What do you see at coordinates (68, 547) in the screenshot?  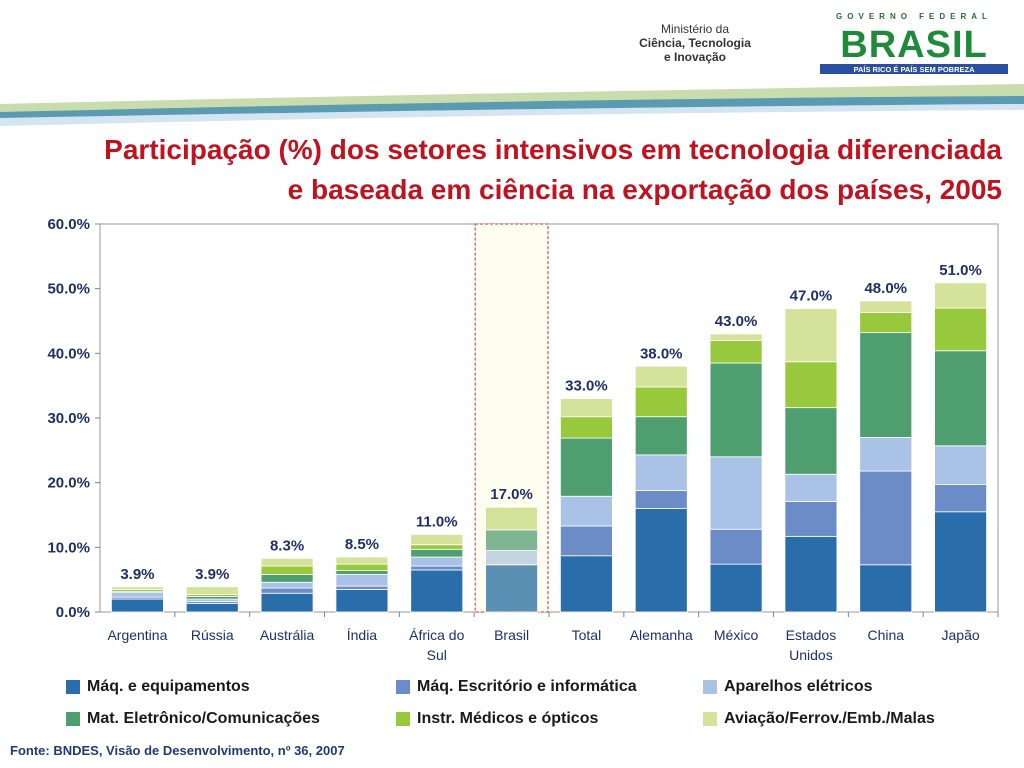 I see `y-tick-label: 10.0%` at bounding box center [68, 547].